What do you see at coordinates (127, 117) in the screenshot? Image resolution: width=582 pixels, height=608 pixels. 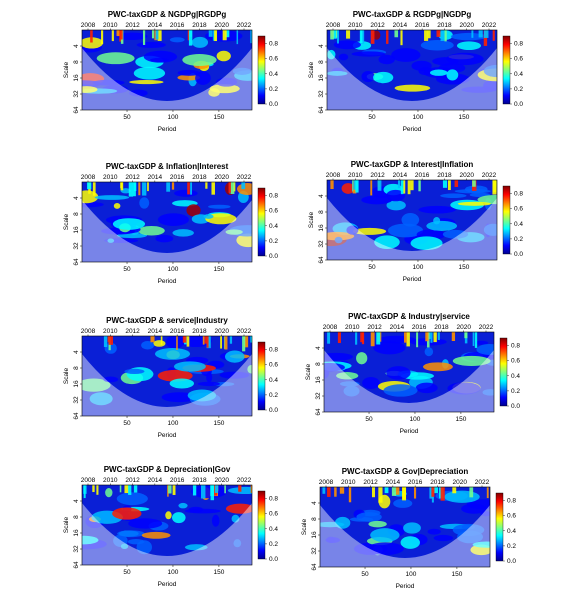 I see `x-tick-label: 50` at bounding box center [127, 117].